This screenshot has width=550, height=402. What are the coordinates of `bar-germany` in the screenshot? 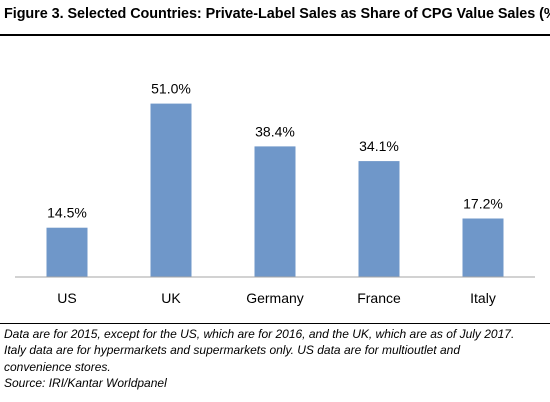 It's located at (275, 211).